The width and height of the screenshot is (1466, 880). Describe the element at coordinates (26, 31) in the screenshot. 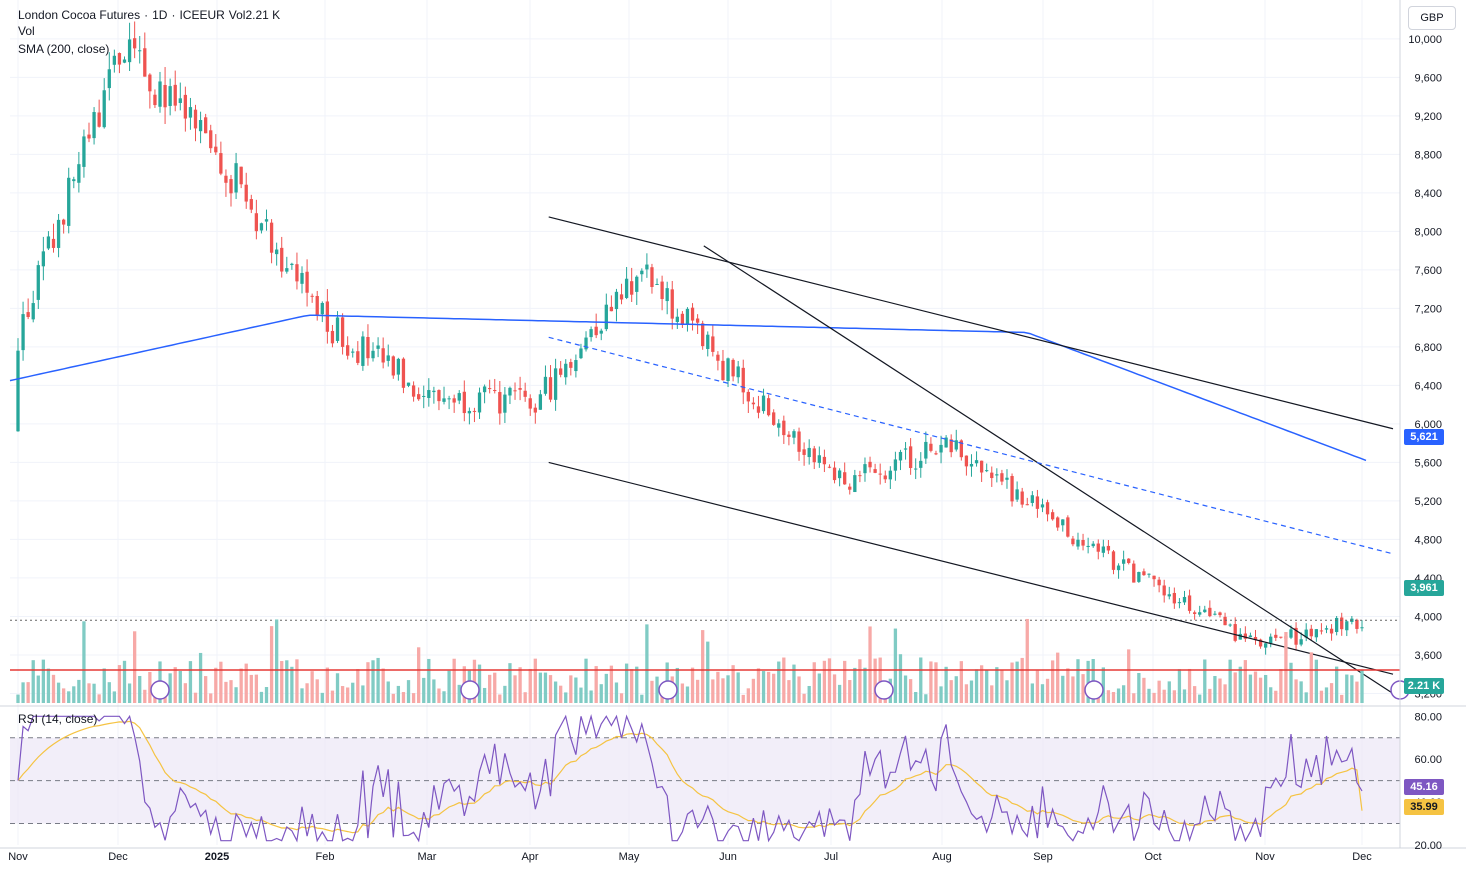

I see `vol-legend: Vol` at that location.